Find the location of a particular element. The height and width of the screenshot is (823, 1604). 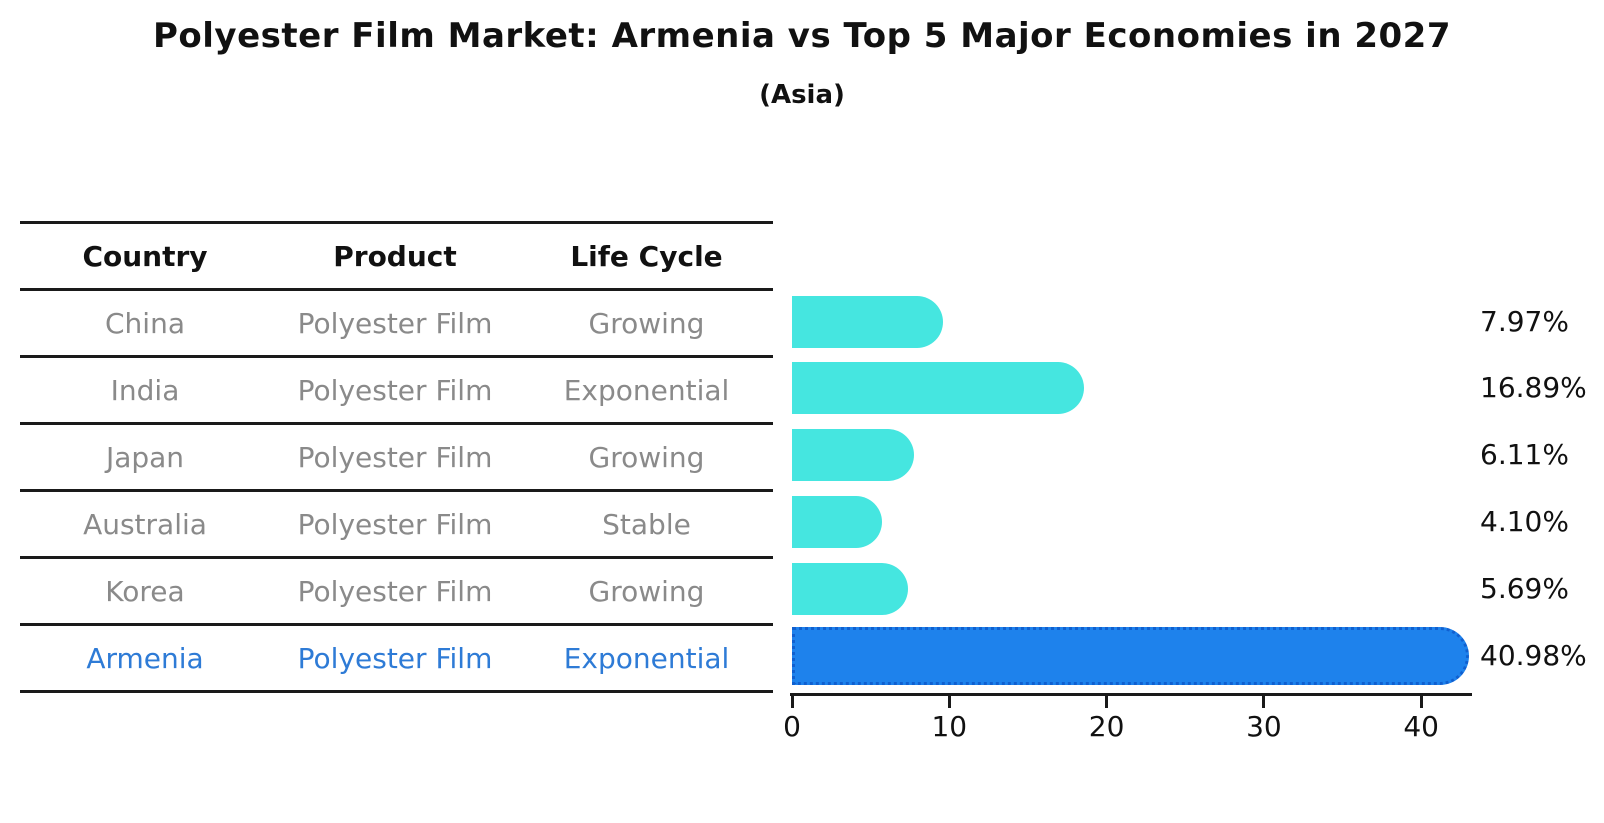

bar-india is located at coordinates (938, 388).